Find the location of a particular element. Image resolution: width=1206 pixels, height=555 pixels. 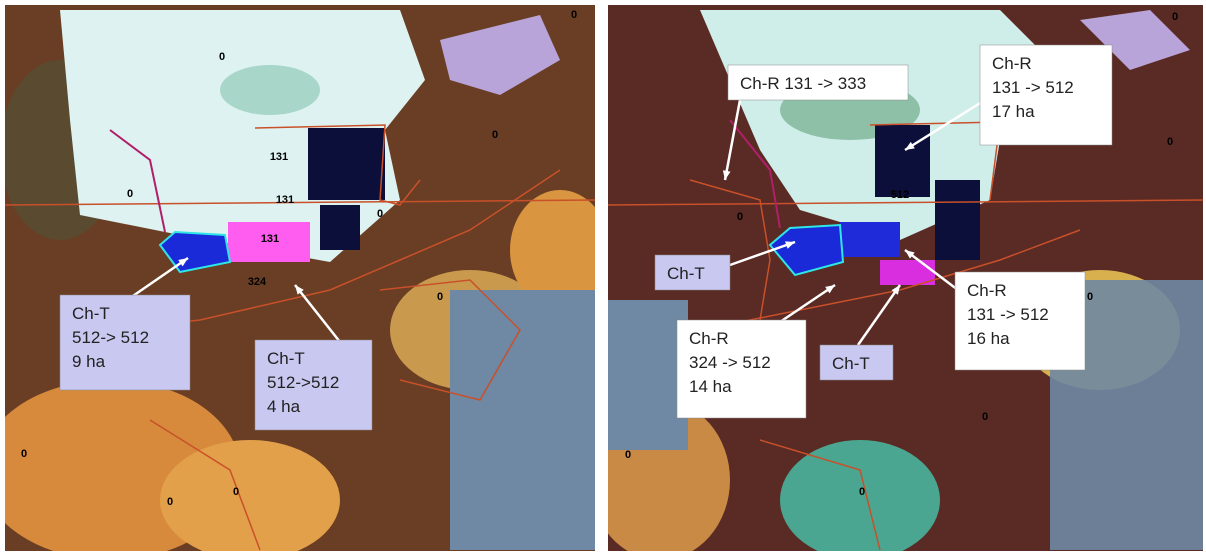

callout-text: 14 ha is located at coordinates (710, 386).